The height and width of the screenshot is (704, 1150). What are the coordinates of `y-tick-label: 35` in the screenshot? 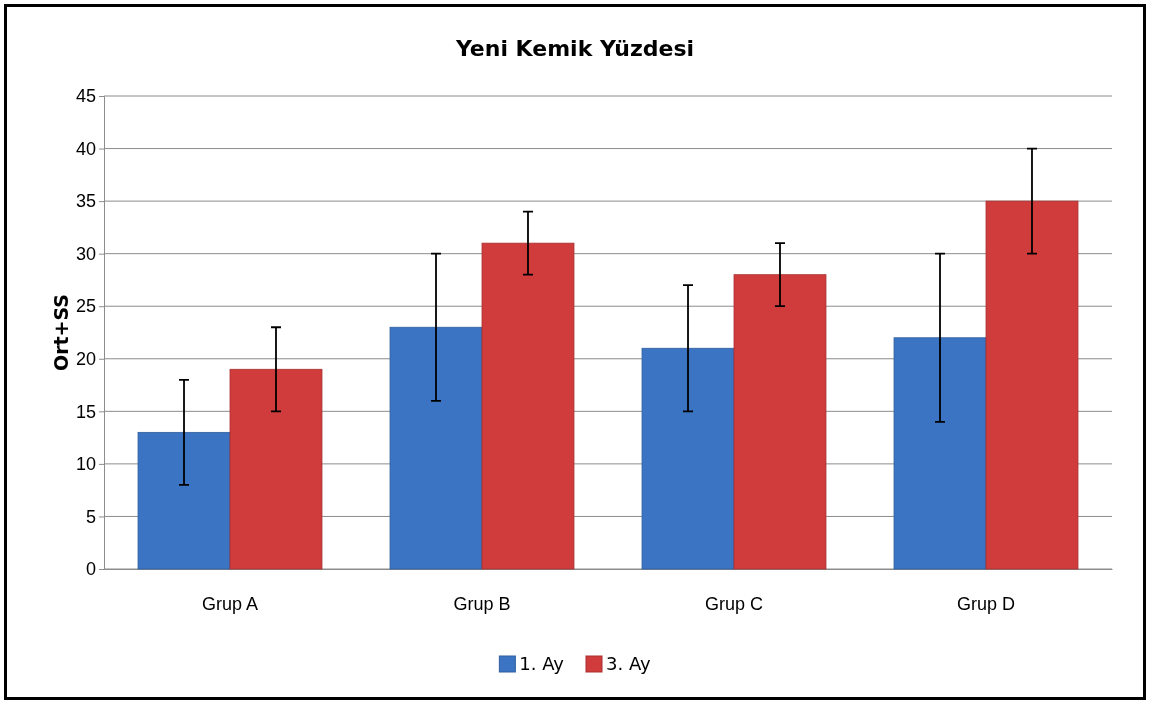 It's located at (85, 201).